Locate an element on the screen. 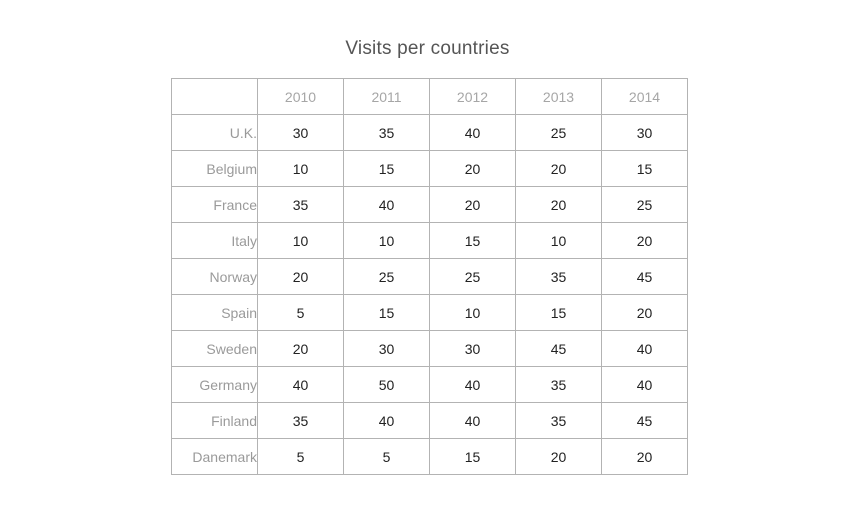 This screenshot has width=860, height=520. table-row: Spain 5 15 10 15 20 is located at coordinates (429, 312).